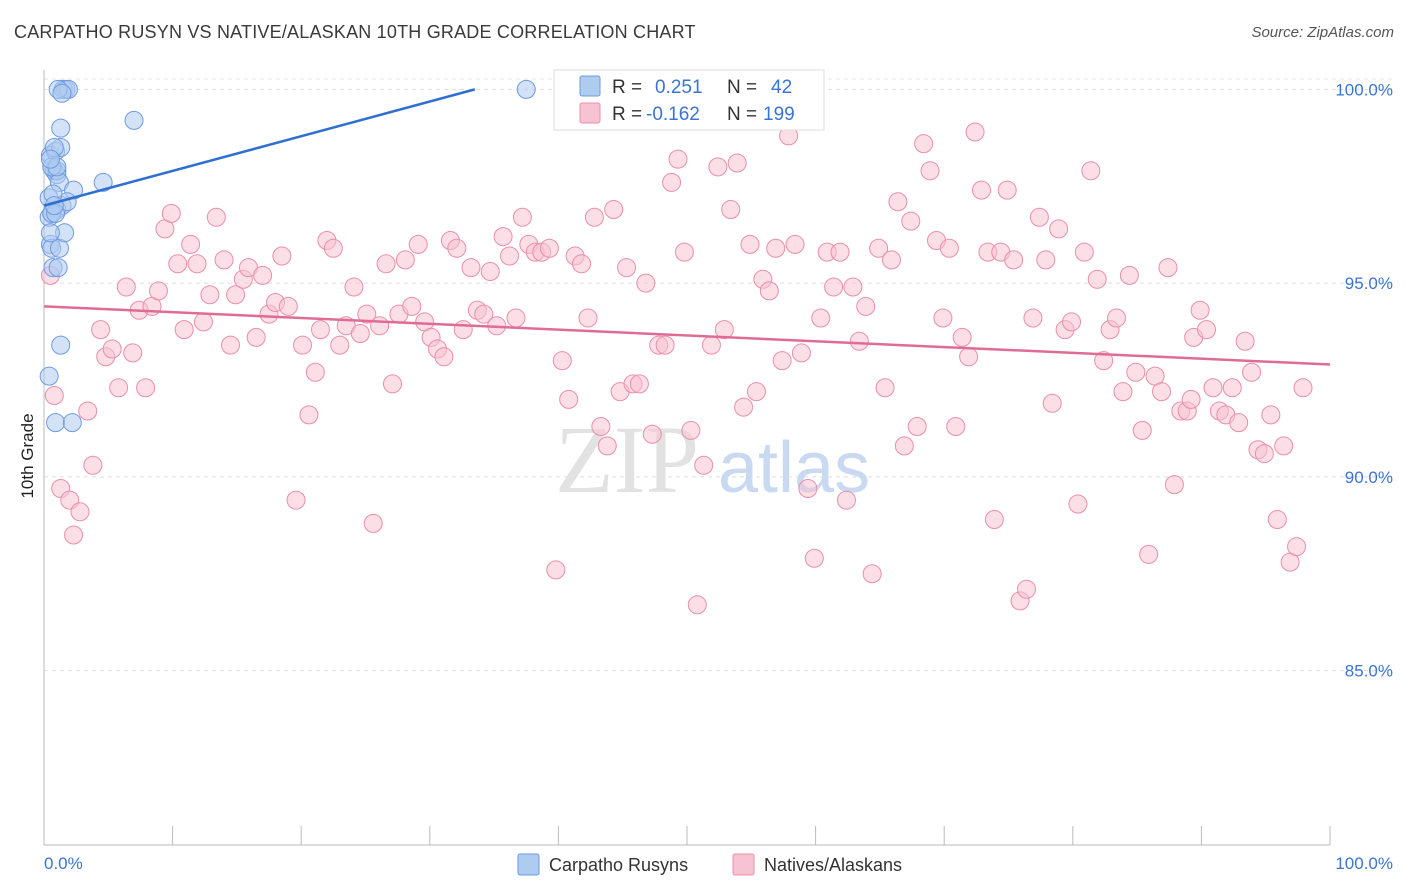  Describe the element at coordinates (1364, 863) in the screenshot. I see `x-tick-label: 100.0%` at that location.